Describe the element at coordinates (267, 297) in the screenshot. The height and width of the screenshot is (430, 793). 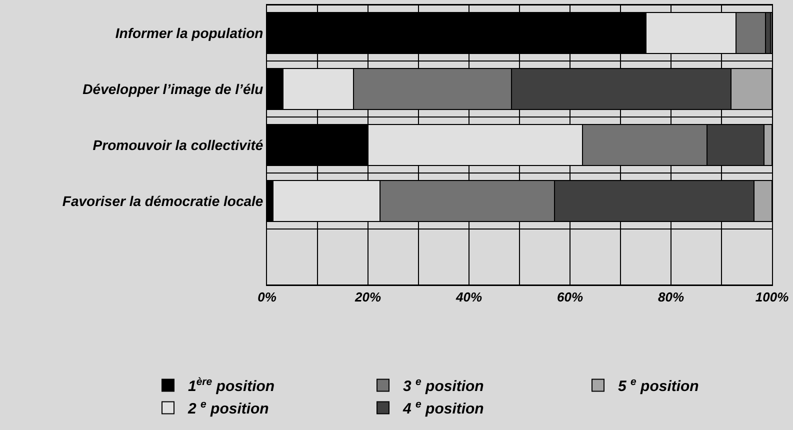
I see `x-tick-label: 0%` at that location.